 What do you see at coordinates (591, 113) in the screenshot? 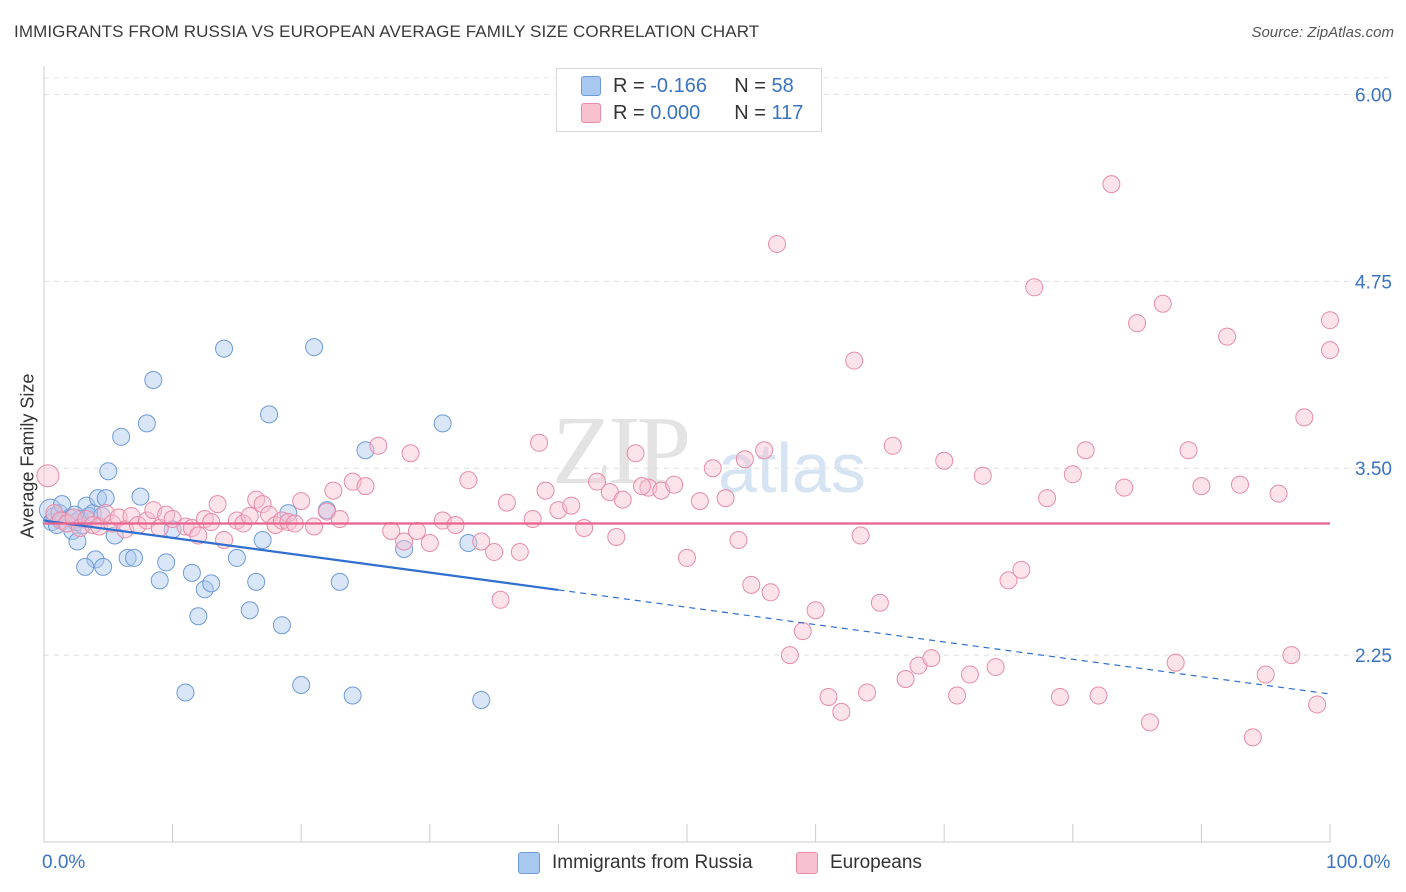
I see `legend-swatch-europeans` at bounding box center [591, 113].